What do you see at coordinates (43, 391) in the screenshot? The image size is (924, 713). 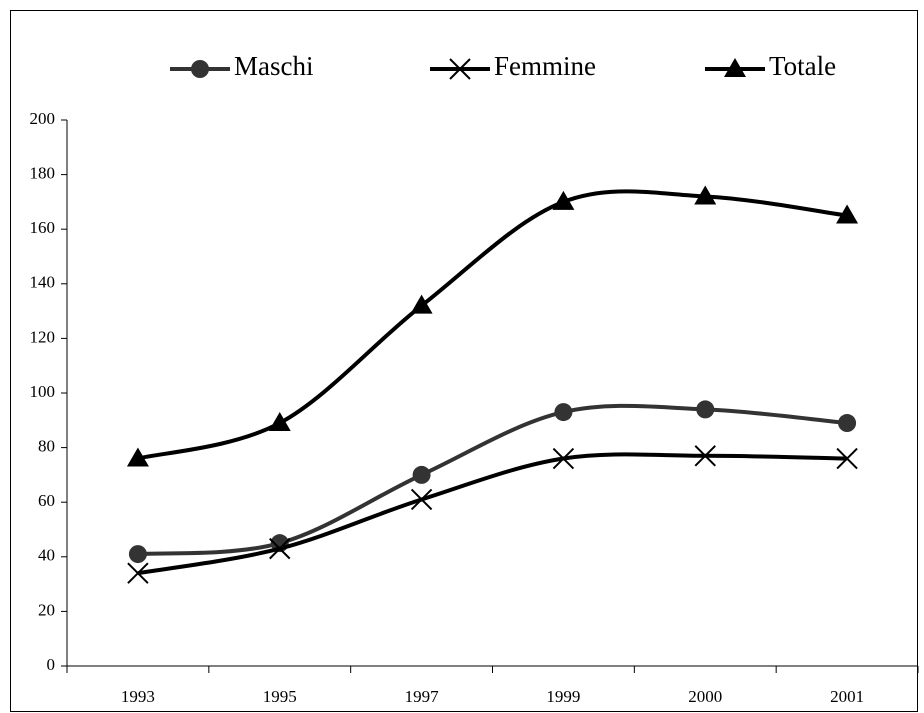 I see `y-tick-label: 100` at bounding box center [43, 391].